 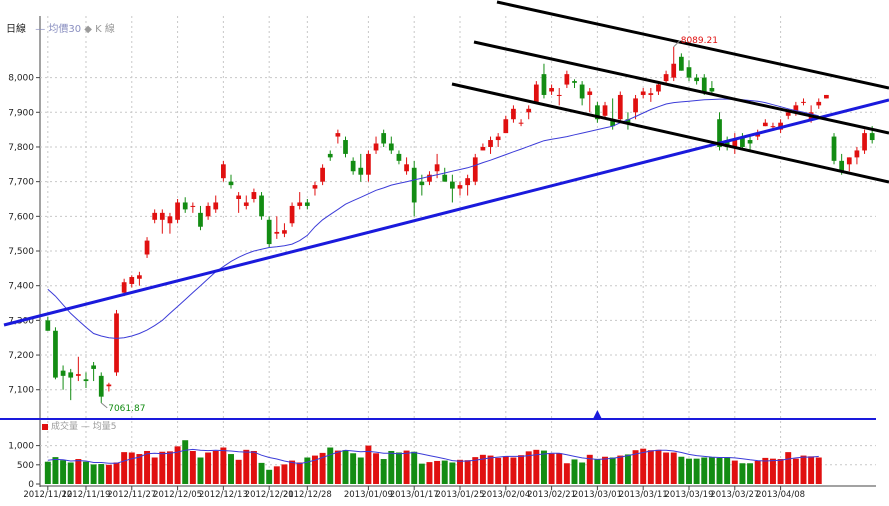 What do you see at coordinates (21, 287) in the screenshot?
I see `price-tick-label: 7,400` at bounding box center [21, 287].